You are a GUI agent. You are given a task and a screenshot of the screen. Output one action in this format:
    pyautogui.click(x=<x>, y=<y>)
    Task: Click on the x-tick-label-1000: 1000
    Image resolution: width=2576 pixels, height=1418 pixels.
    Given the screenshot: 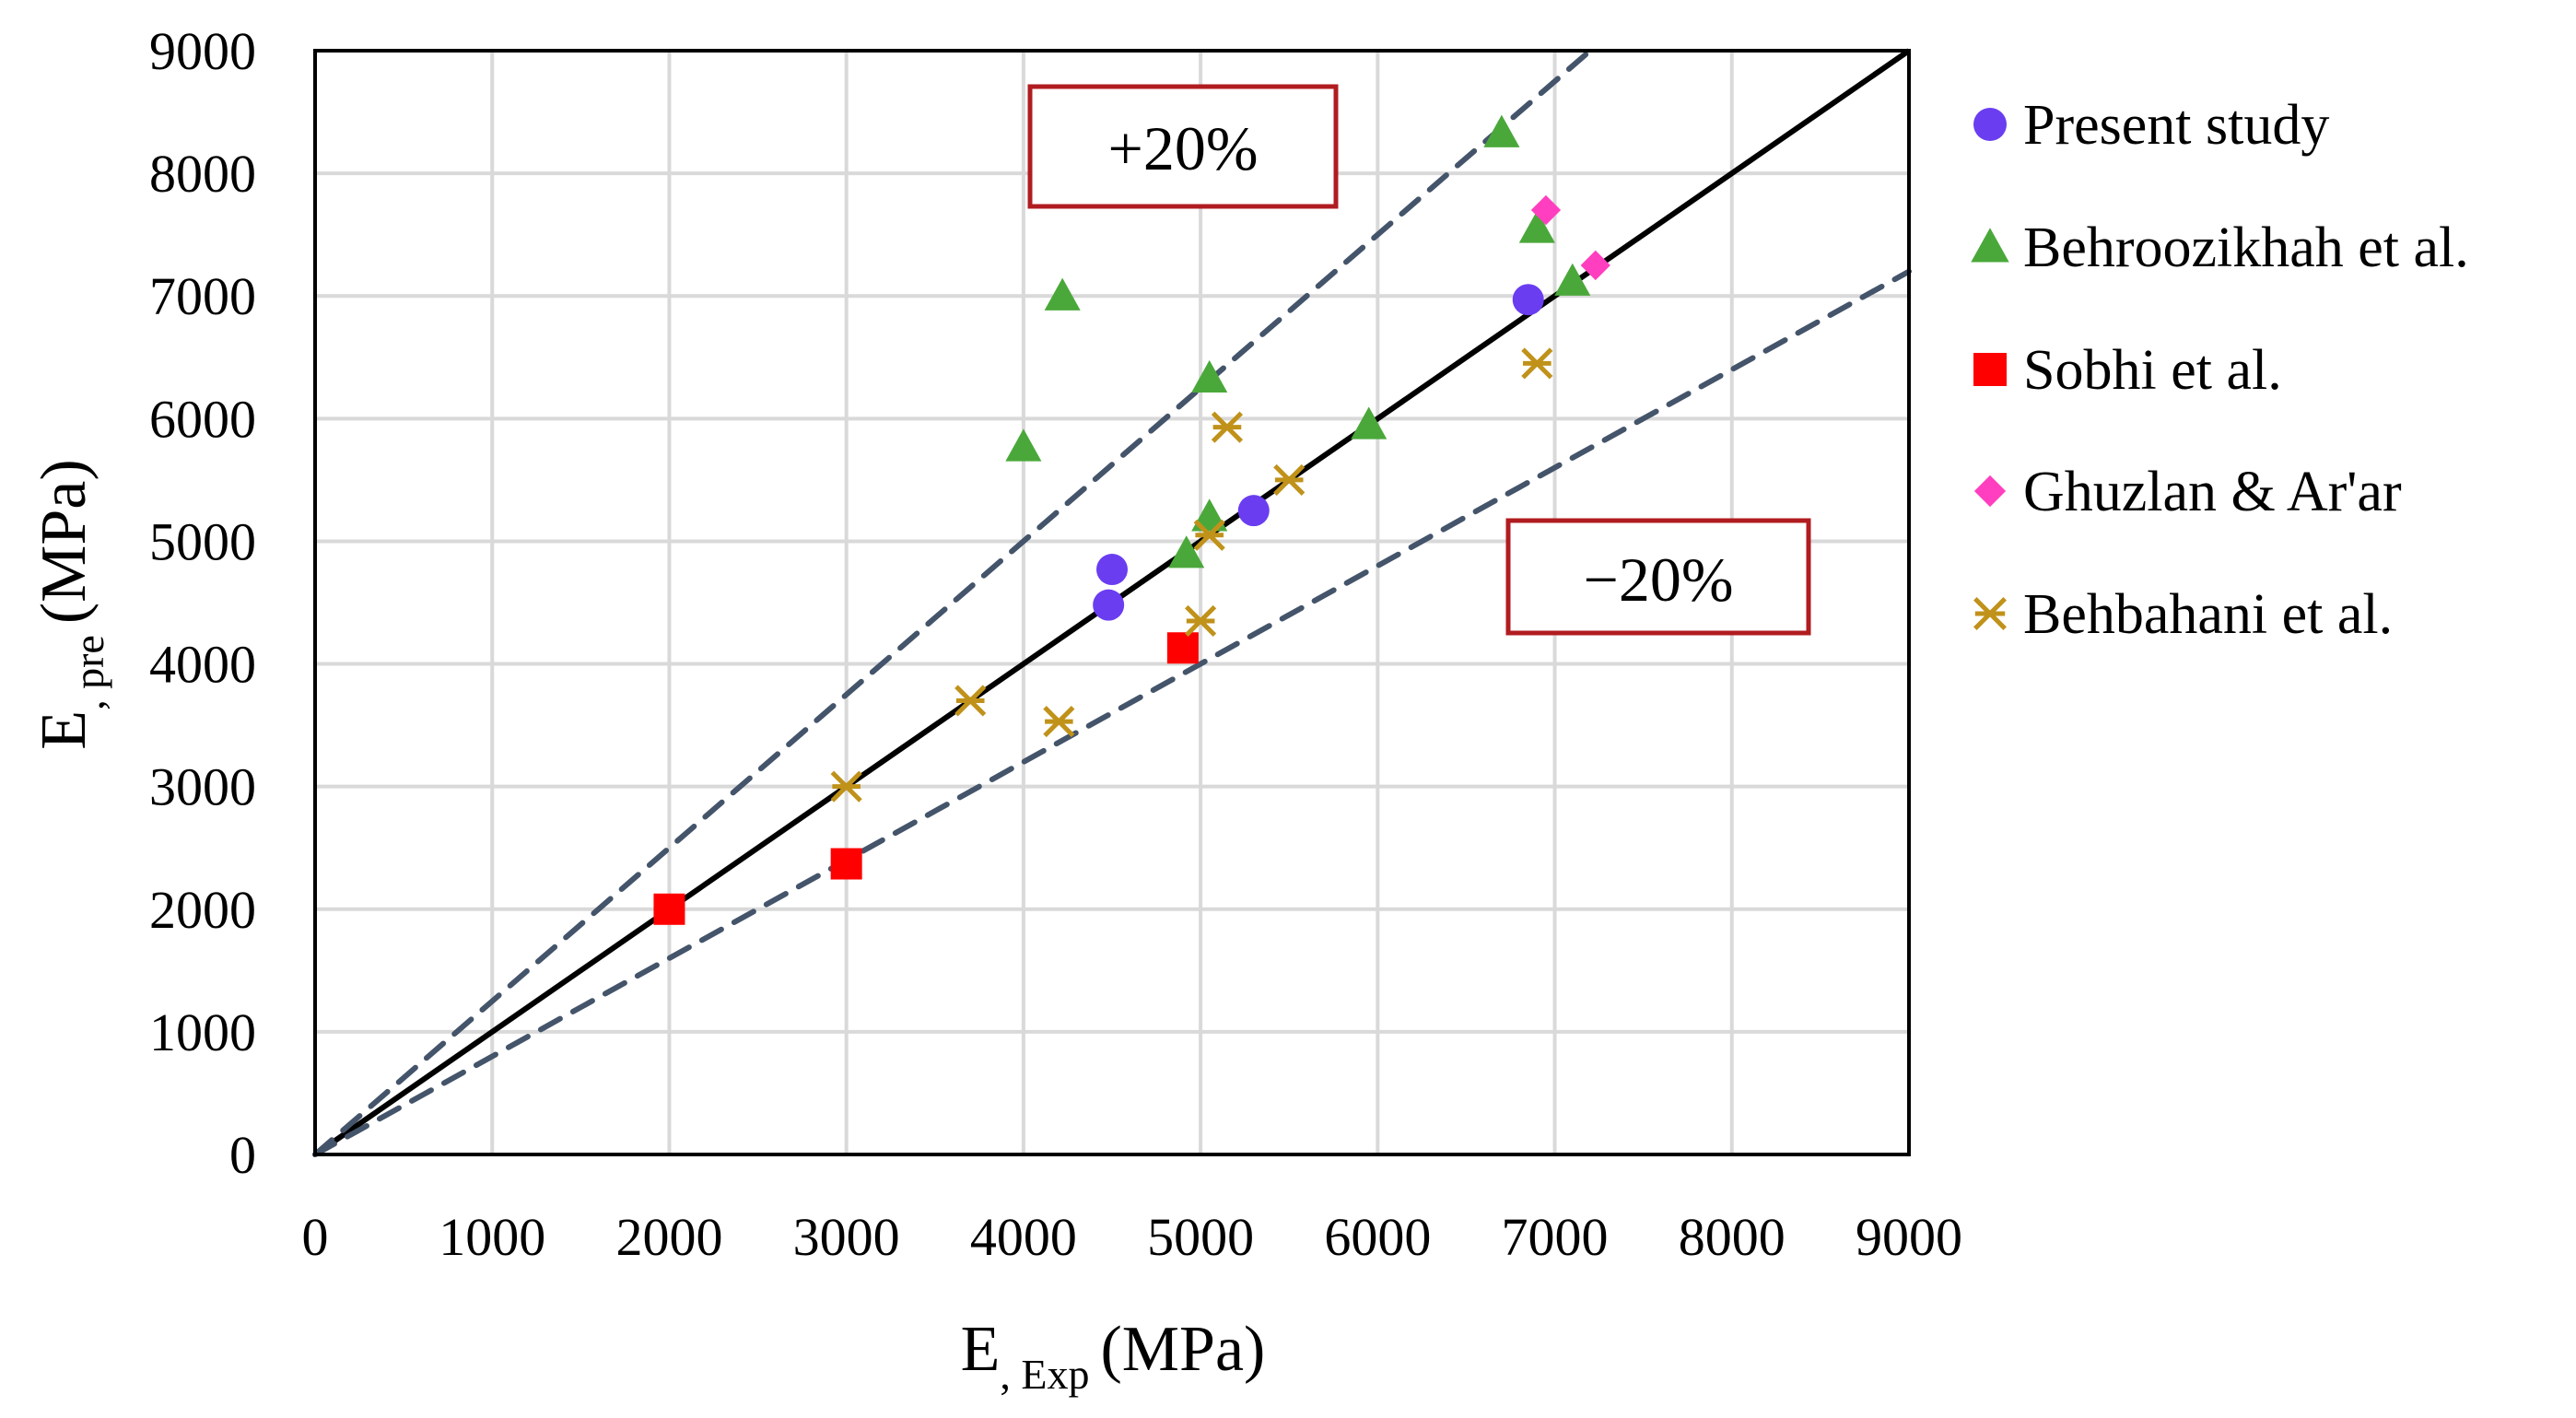 What is the action you would take?
    pyautogui.click(x=492, y=1237)
    